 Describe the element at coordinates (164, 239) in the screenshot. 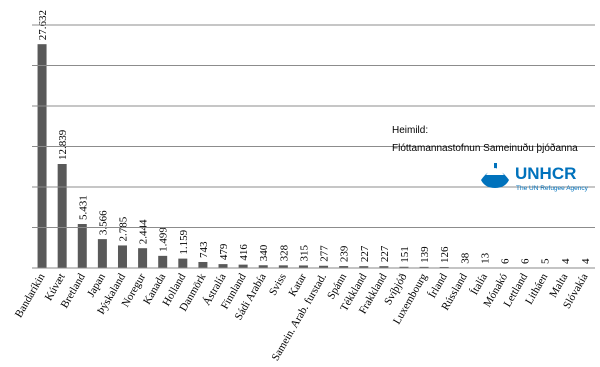

I see `value-label: 1.499` at that location.